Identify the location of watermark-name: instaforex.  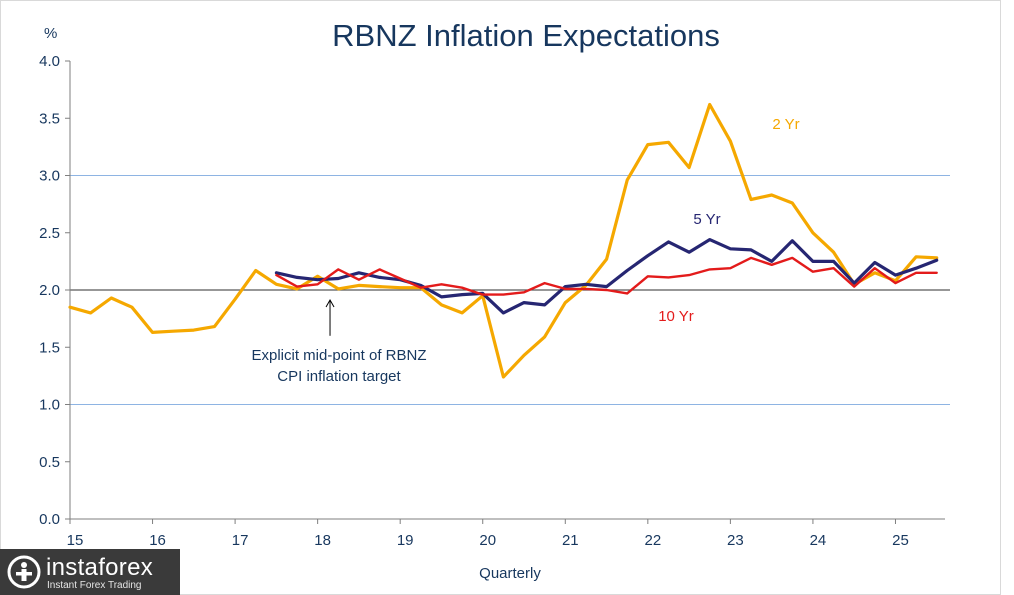
(100, 567).